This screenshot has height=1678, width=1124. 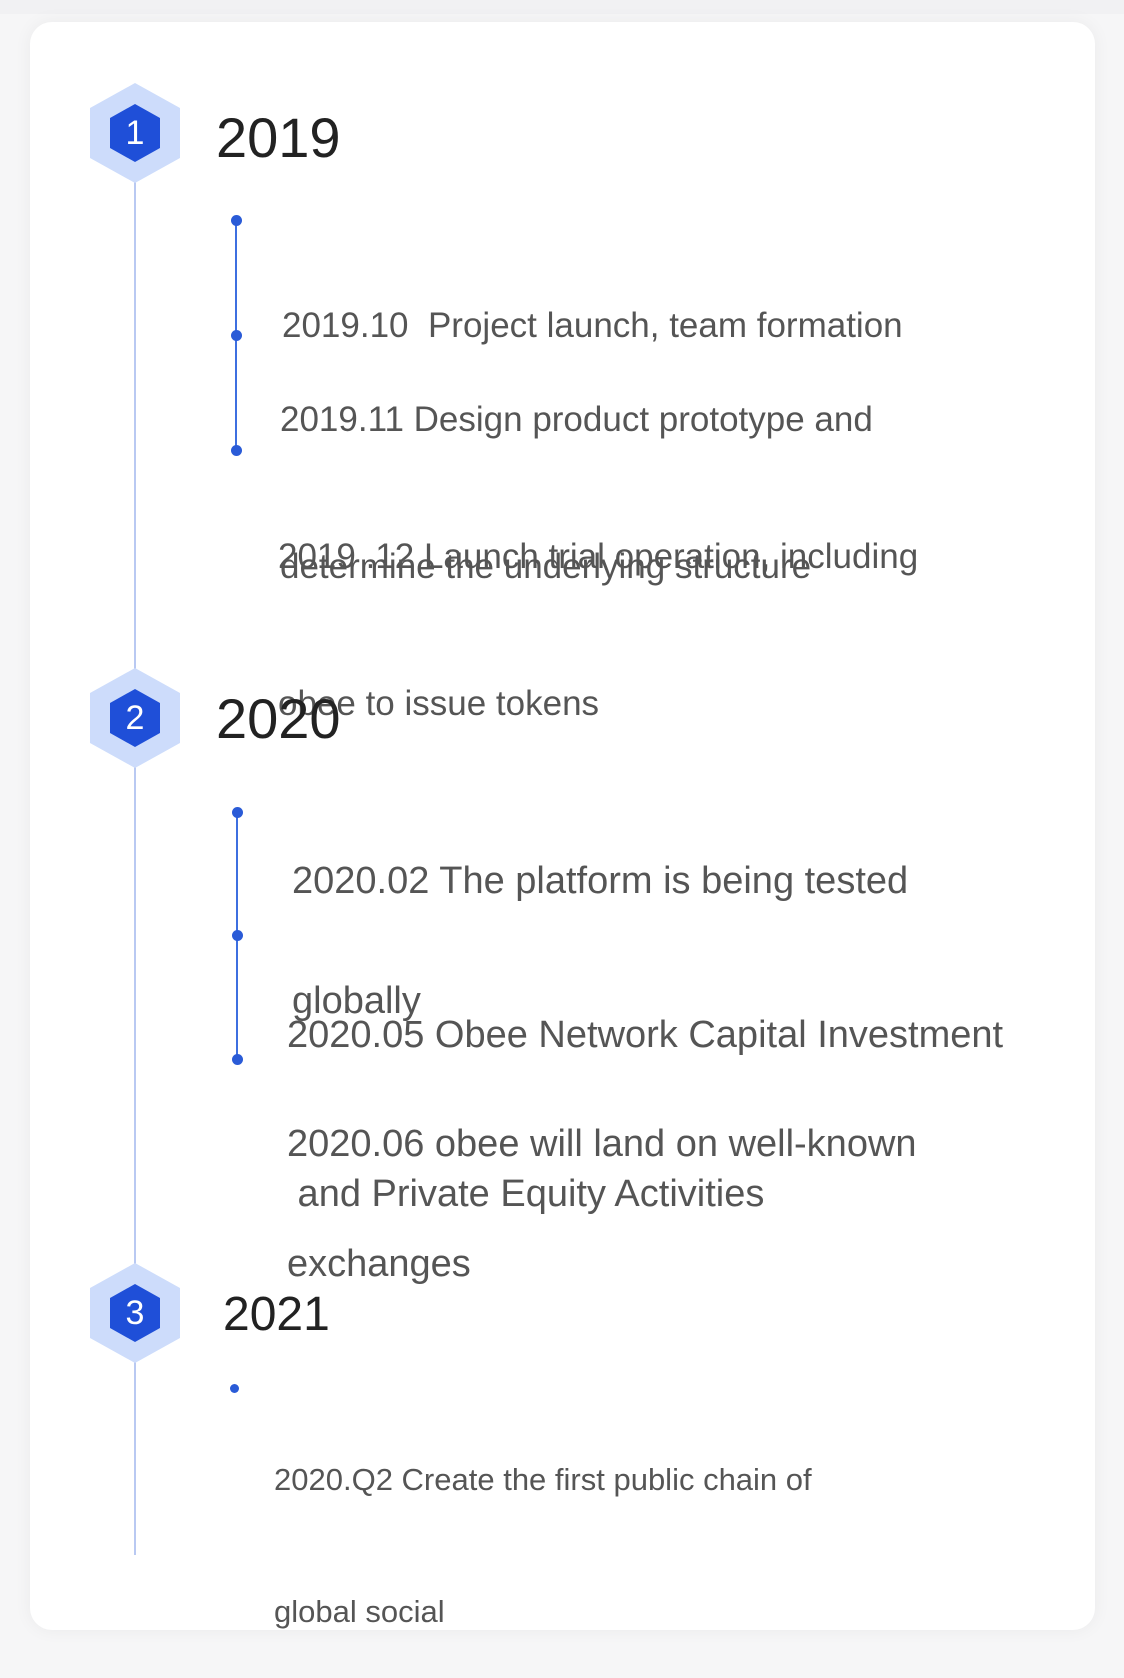 I want to click on milestone-text-line: 2019.11 Design product prototype and, so click(x=576, y=419).